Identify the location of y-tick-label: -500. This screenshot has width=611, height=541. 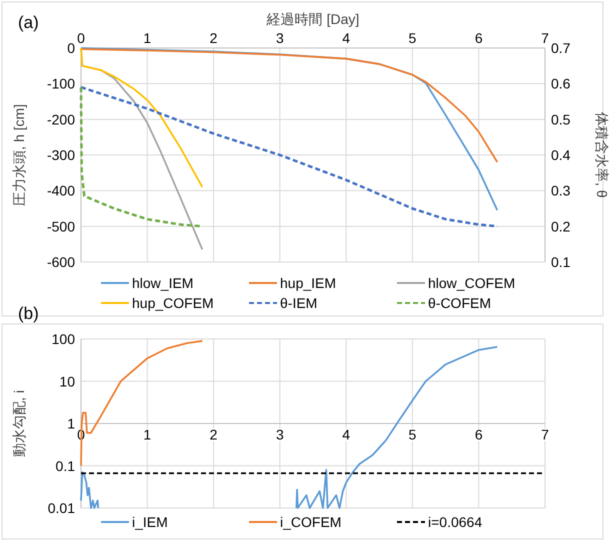
(61, 226).